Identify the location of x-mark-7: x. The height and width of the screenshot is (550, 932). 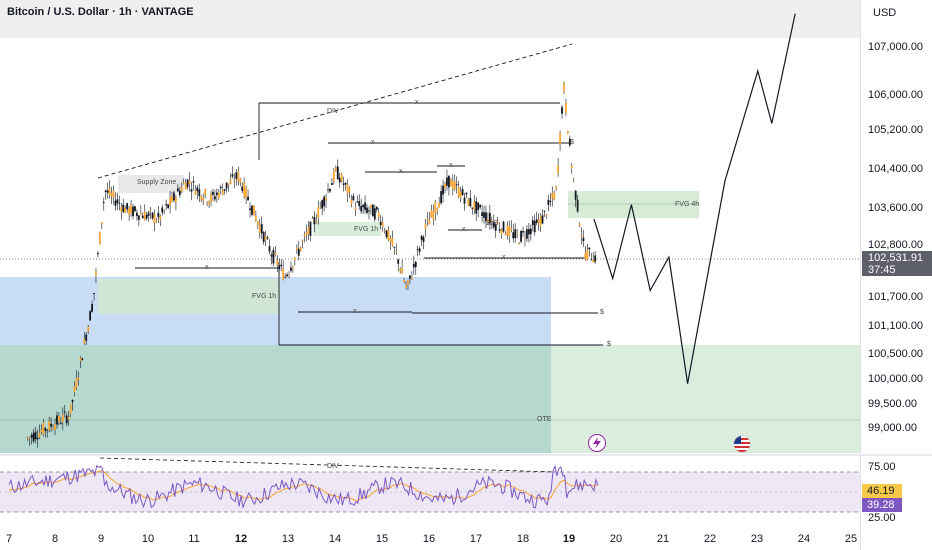
(464, 229).